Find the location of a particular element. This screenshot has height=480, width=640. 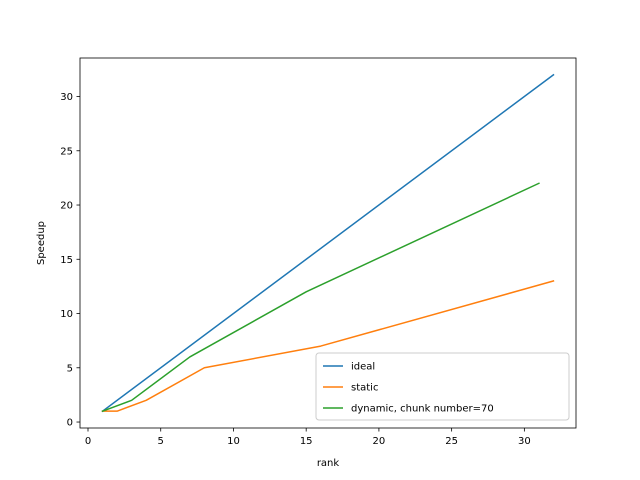

x-tick-label: 30 is located at coordinates (524, 441).